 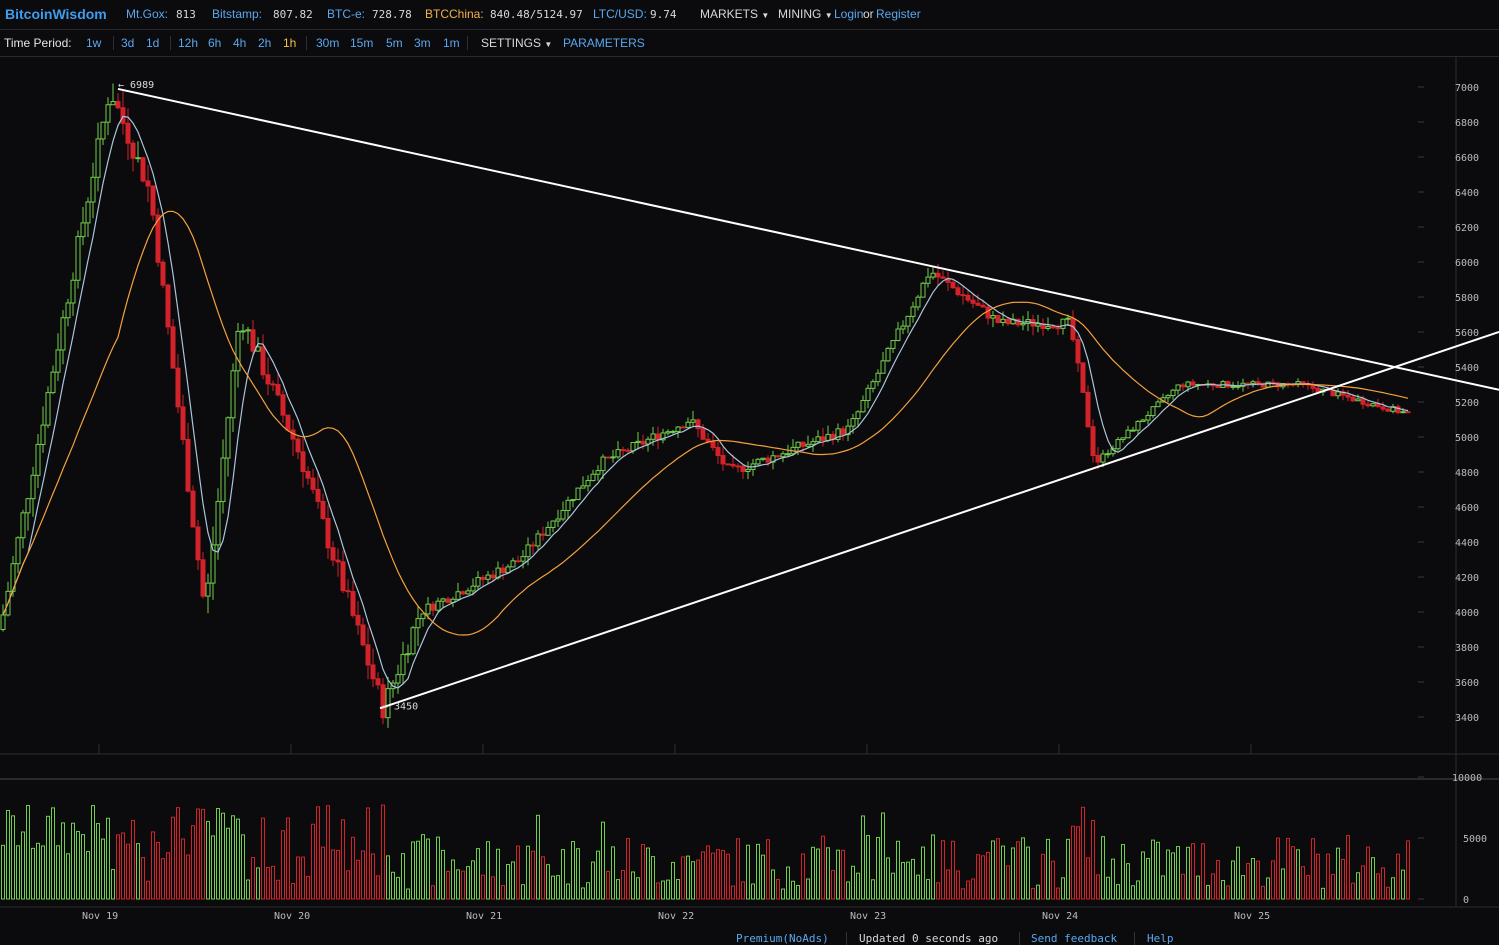 What do you see at coordinates (516, 43) in the screenshot?
I see `settings-menu: SETTINGS ▼` at bounding box center [516, 43].